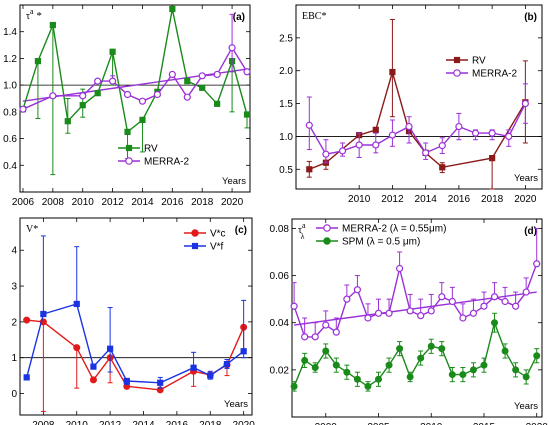 The width and height of the screenshot is (550, 425). Describe the element at coordinates (280, 276) in the screenshot. I see `y-tick-label: 0.06` at that location.